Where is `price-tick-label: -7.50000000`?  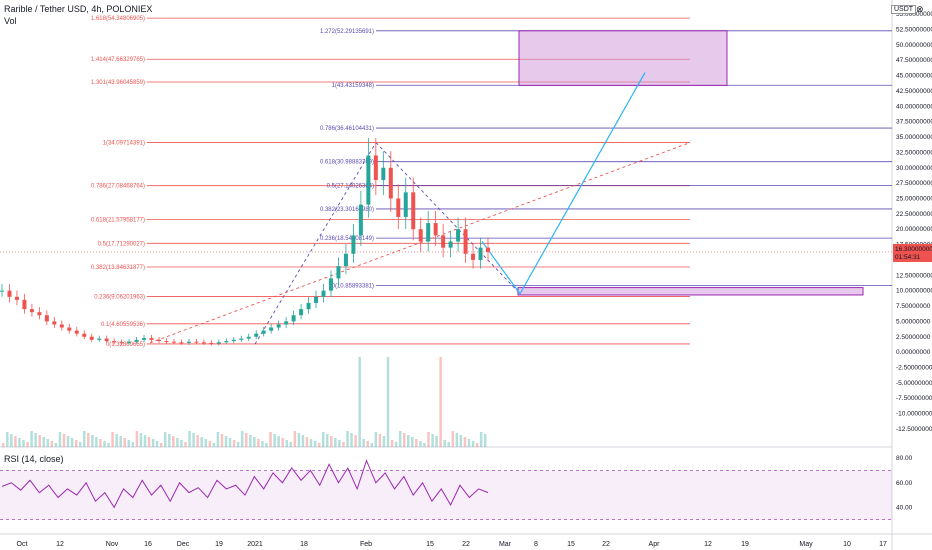 price-tick-label: -7.50000000 is located at coordinates (914, 398).